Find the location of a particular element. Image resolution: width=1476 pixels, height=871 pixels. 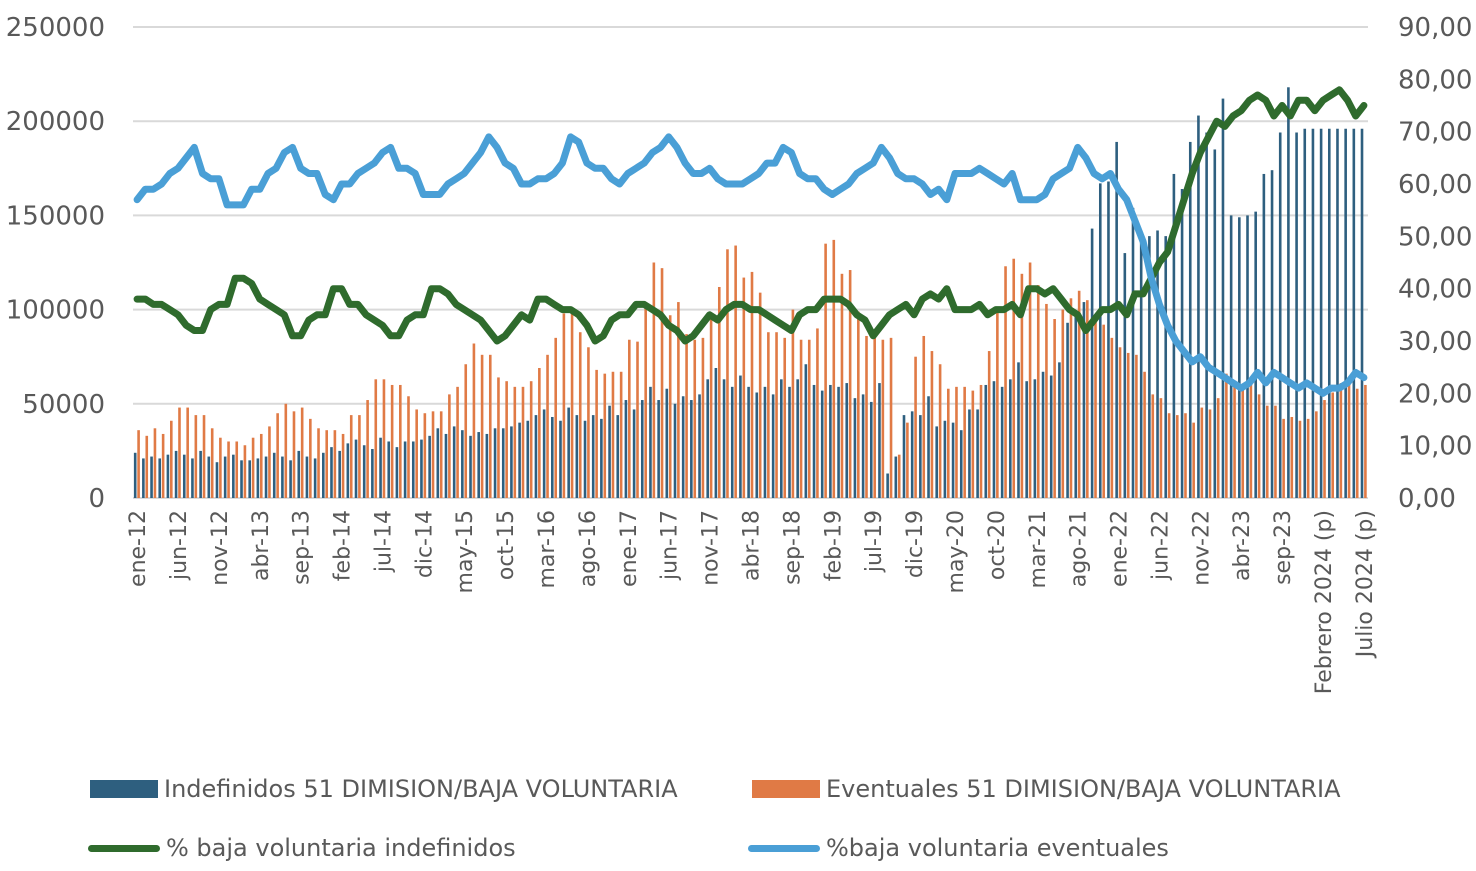

x-tick-label: jul-19 is located at coordinates (874, 541).